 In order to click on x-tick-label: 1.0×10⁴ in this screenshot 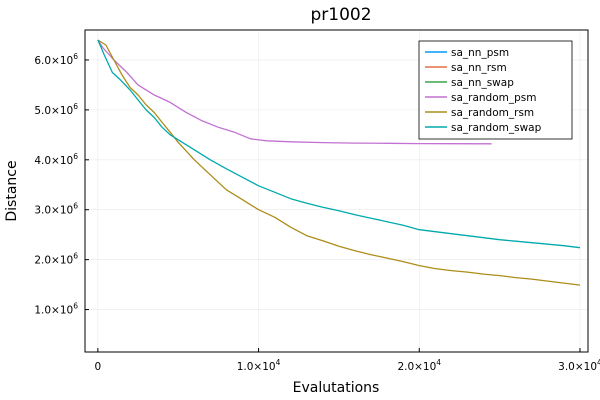, I will do `click(259, 365)`.